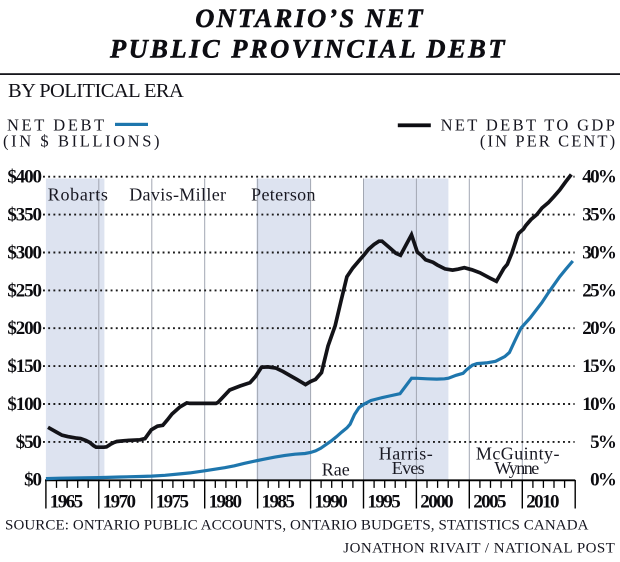  I want to click on svg-text: PUBLIC PROVINCIAL DEBT, so click(308, 49).